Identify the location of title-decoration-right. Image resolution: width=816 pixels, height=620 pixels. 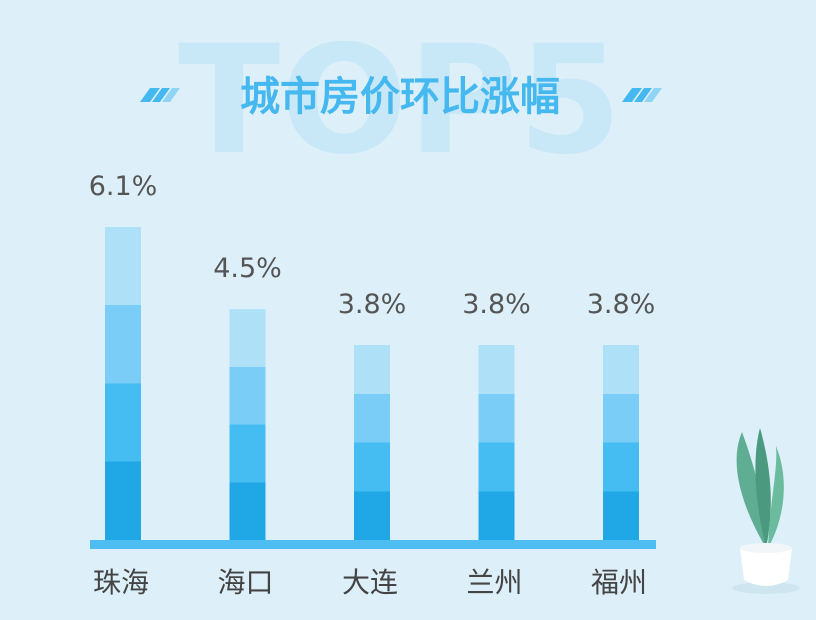
(642, 95).